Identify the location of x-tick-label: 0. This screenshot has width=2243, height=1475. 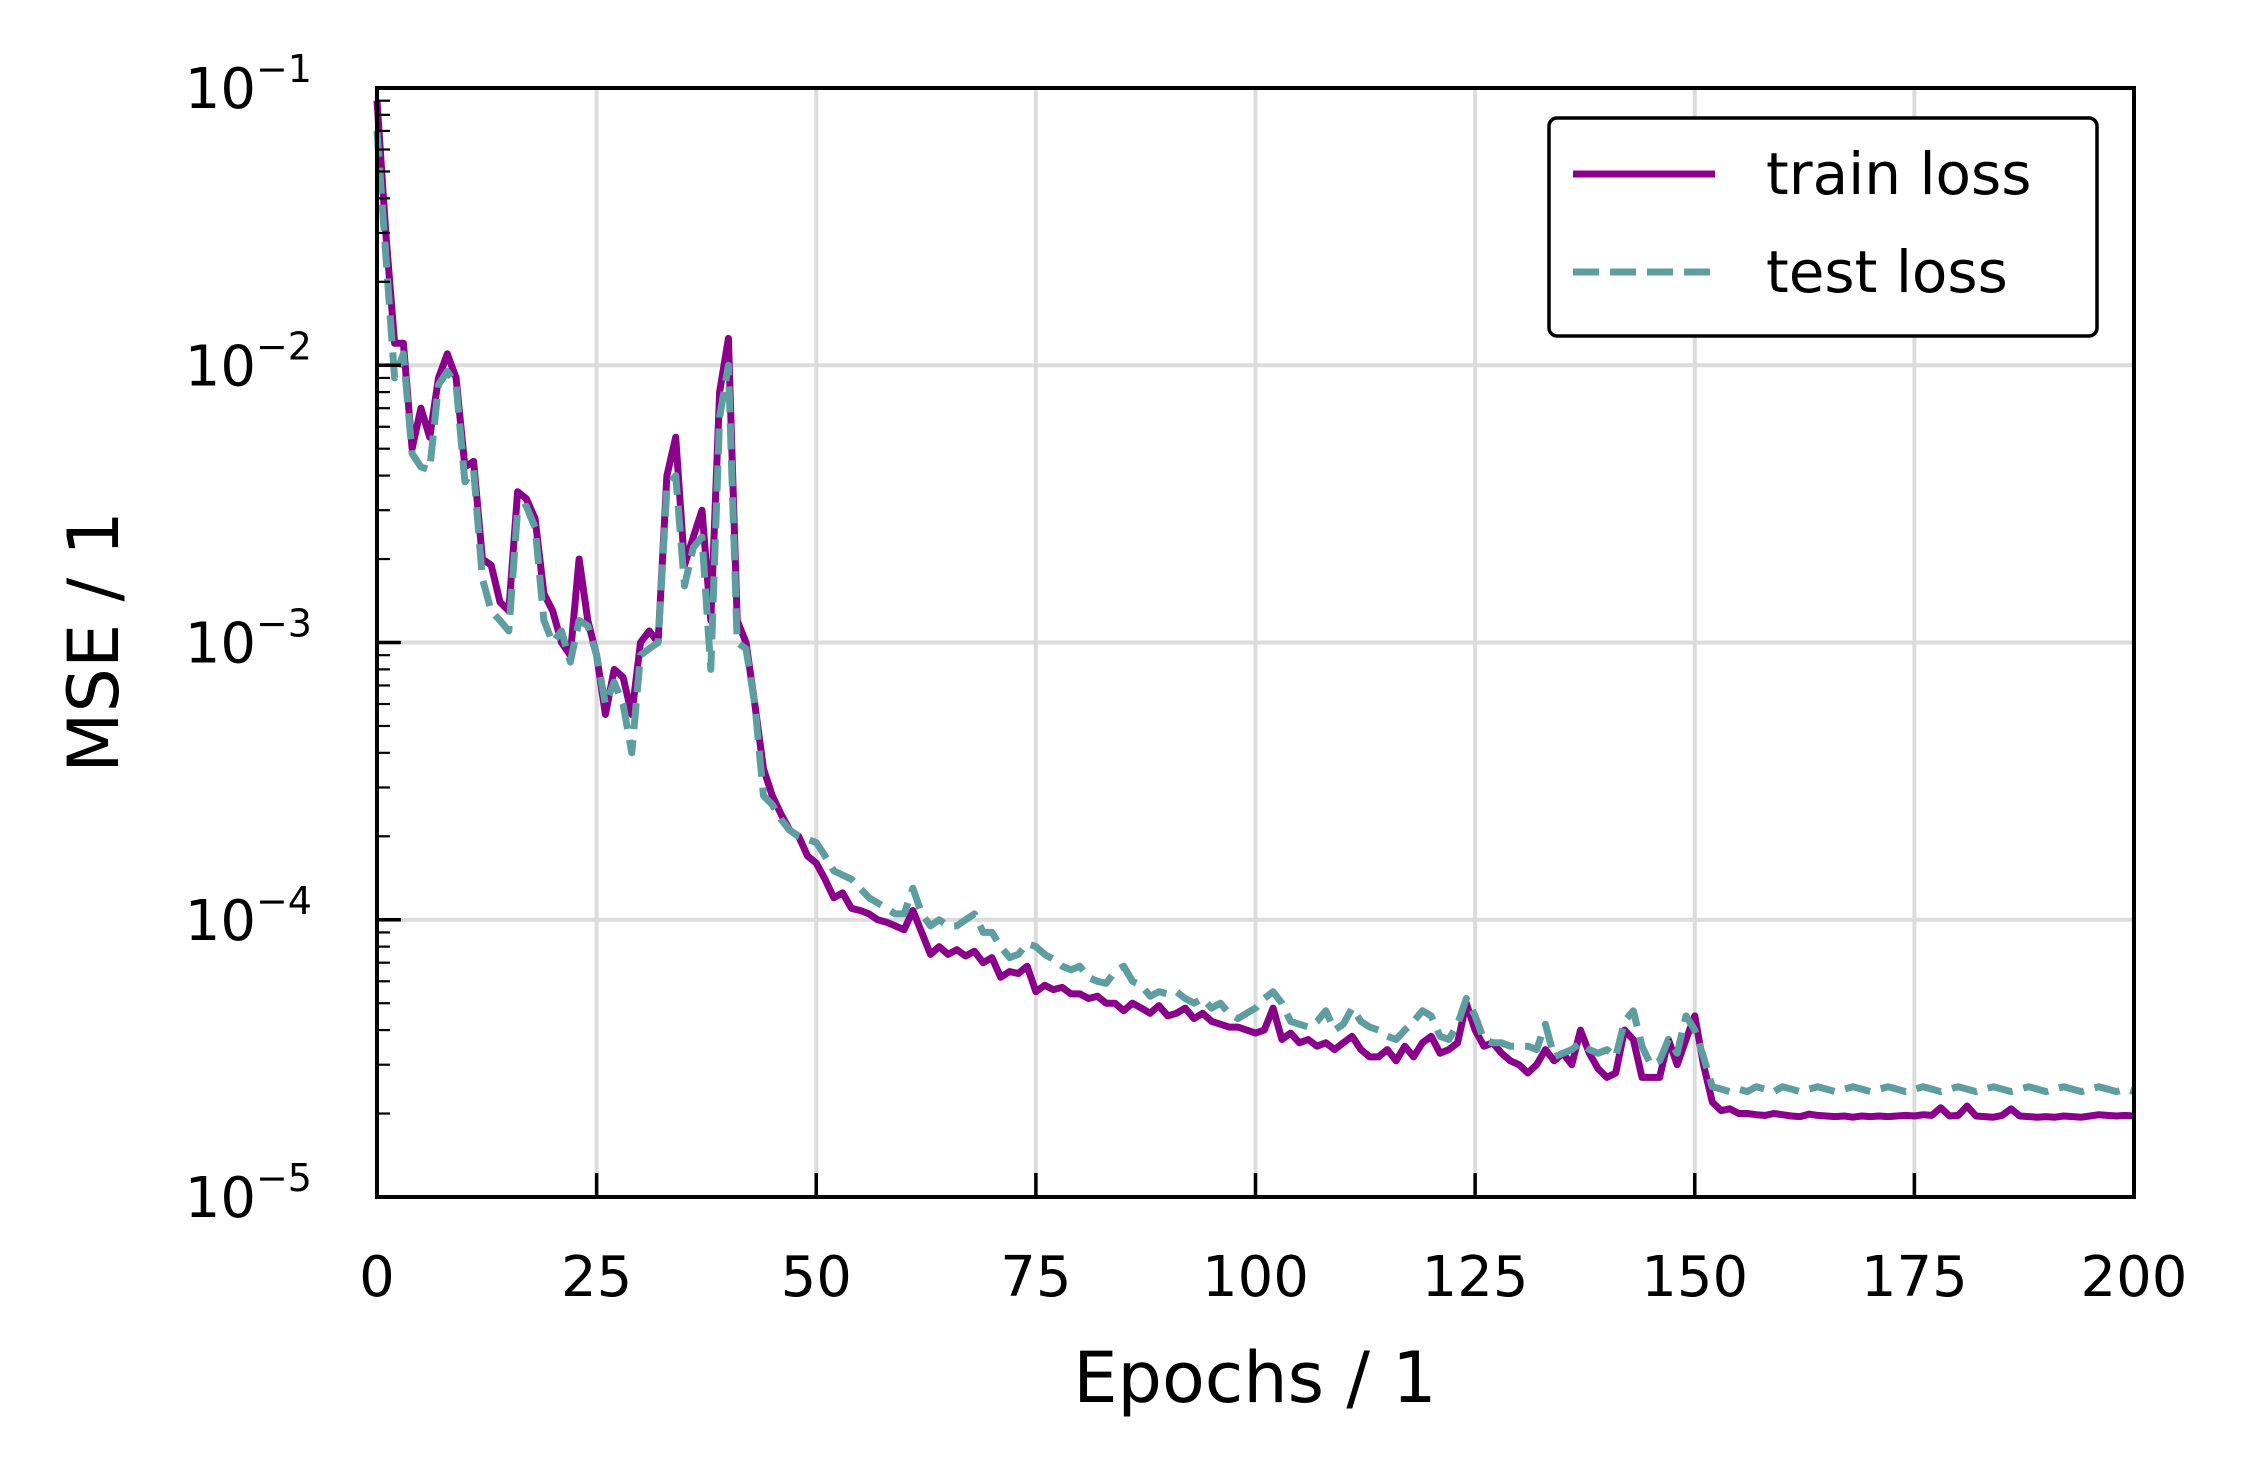
(377, 1277).